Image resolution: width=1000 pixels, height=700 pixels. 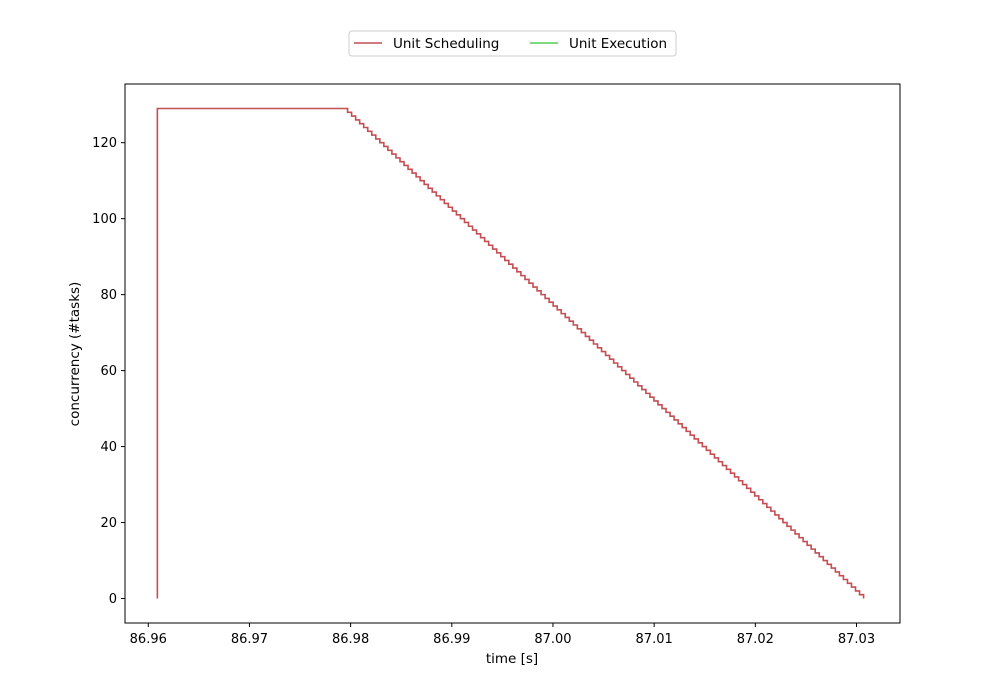 I want to click on legend: Unit Scheduling Unit Execution, so click(x=512, y=43).